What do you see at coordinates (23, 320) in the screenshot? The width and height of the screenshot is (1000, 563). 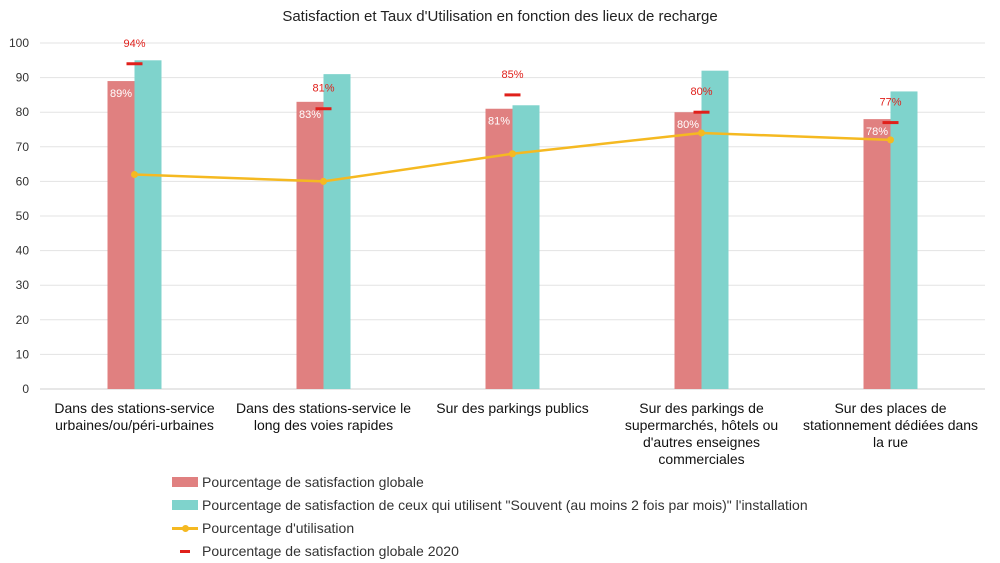 I see `y-tick-label: 20` at bounding box center [23, 320].